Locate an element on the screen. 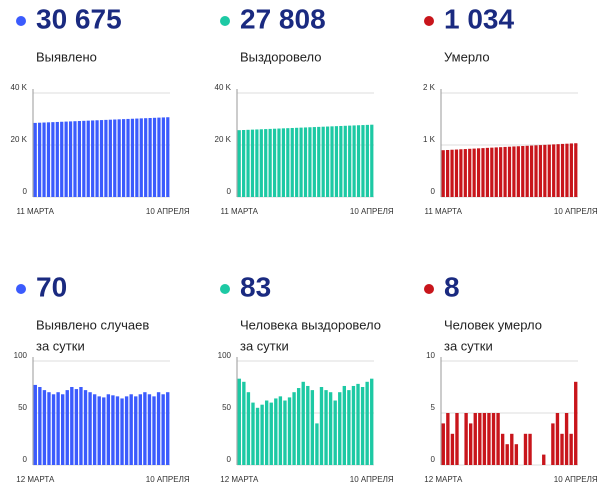 This screenshot has width=605, height=489. metric-label: Выздоровело is located at coordinates (281, 56).